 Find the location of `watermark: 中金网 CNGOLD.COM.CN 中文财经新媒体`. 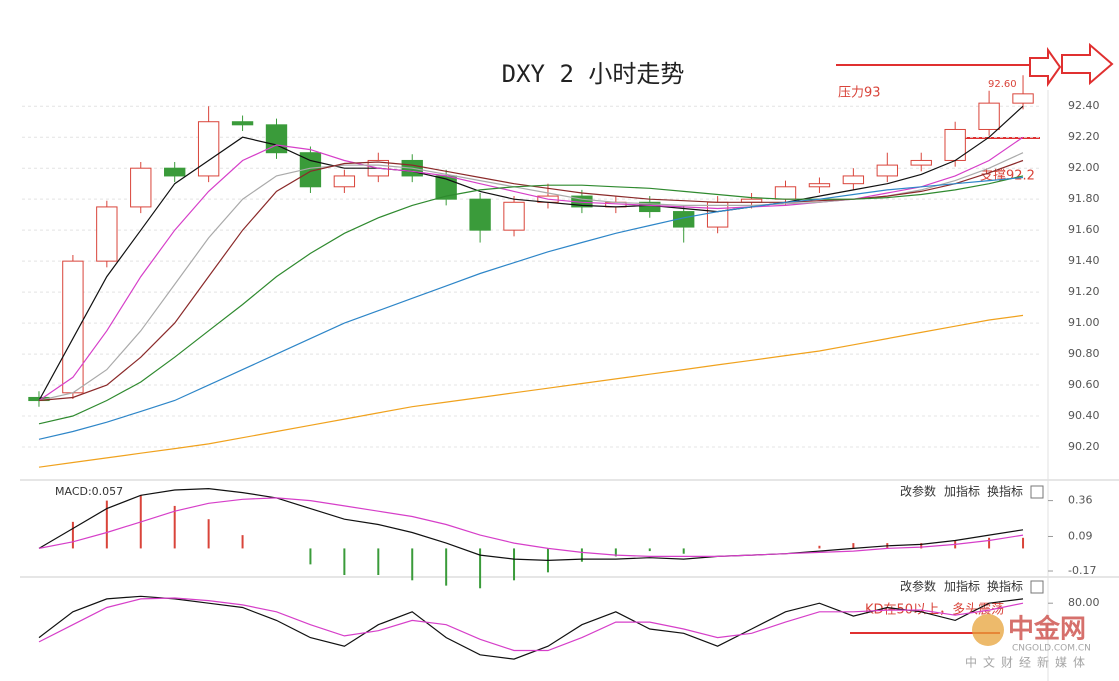

watermark: 中金网 CNGOLD.COM.CN 中文财经新媒体 is located at coordinates (1028, 642).